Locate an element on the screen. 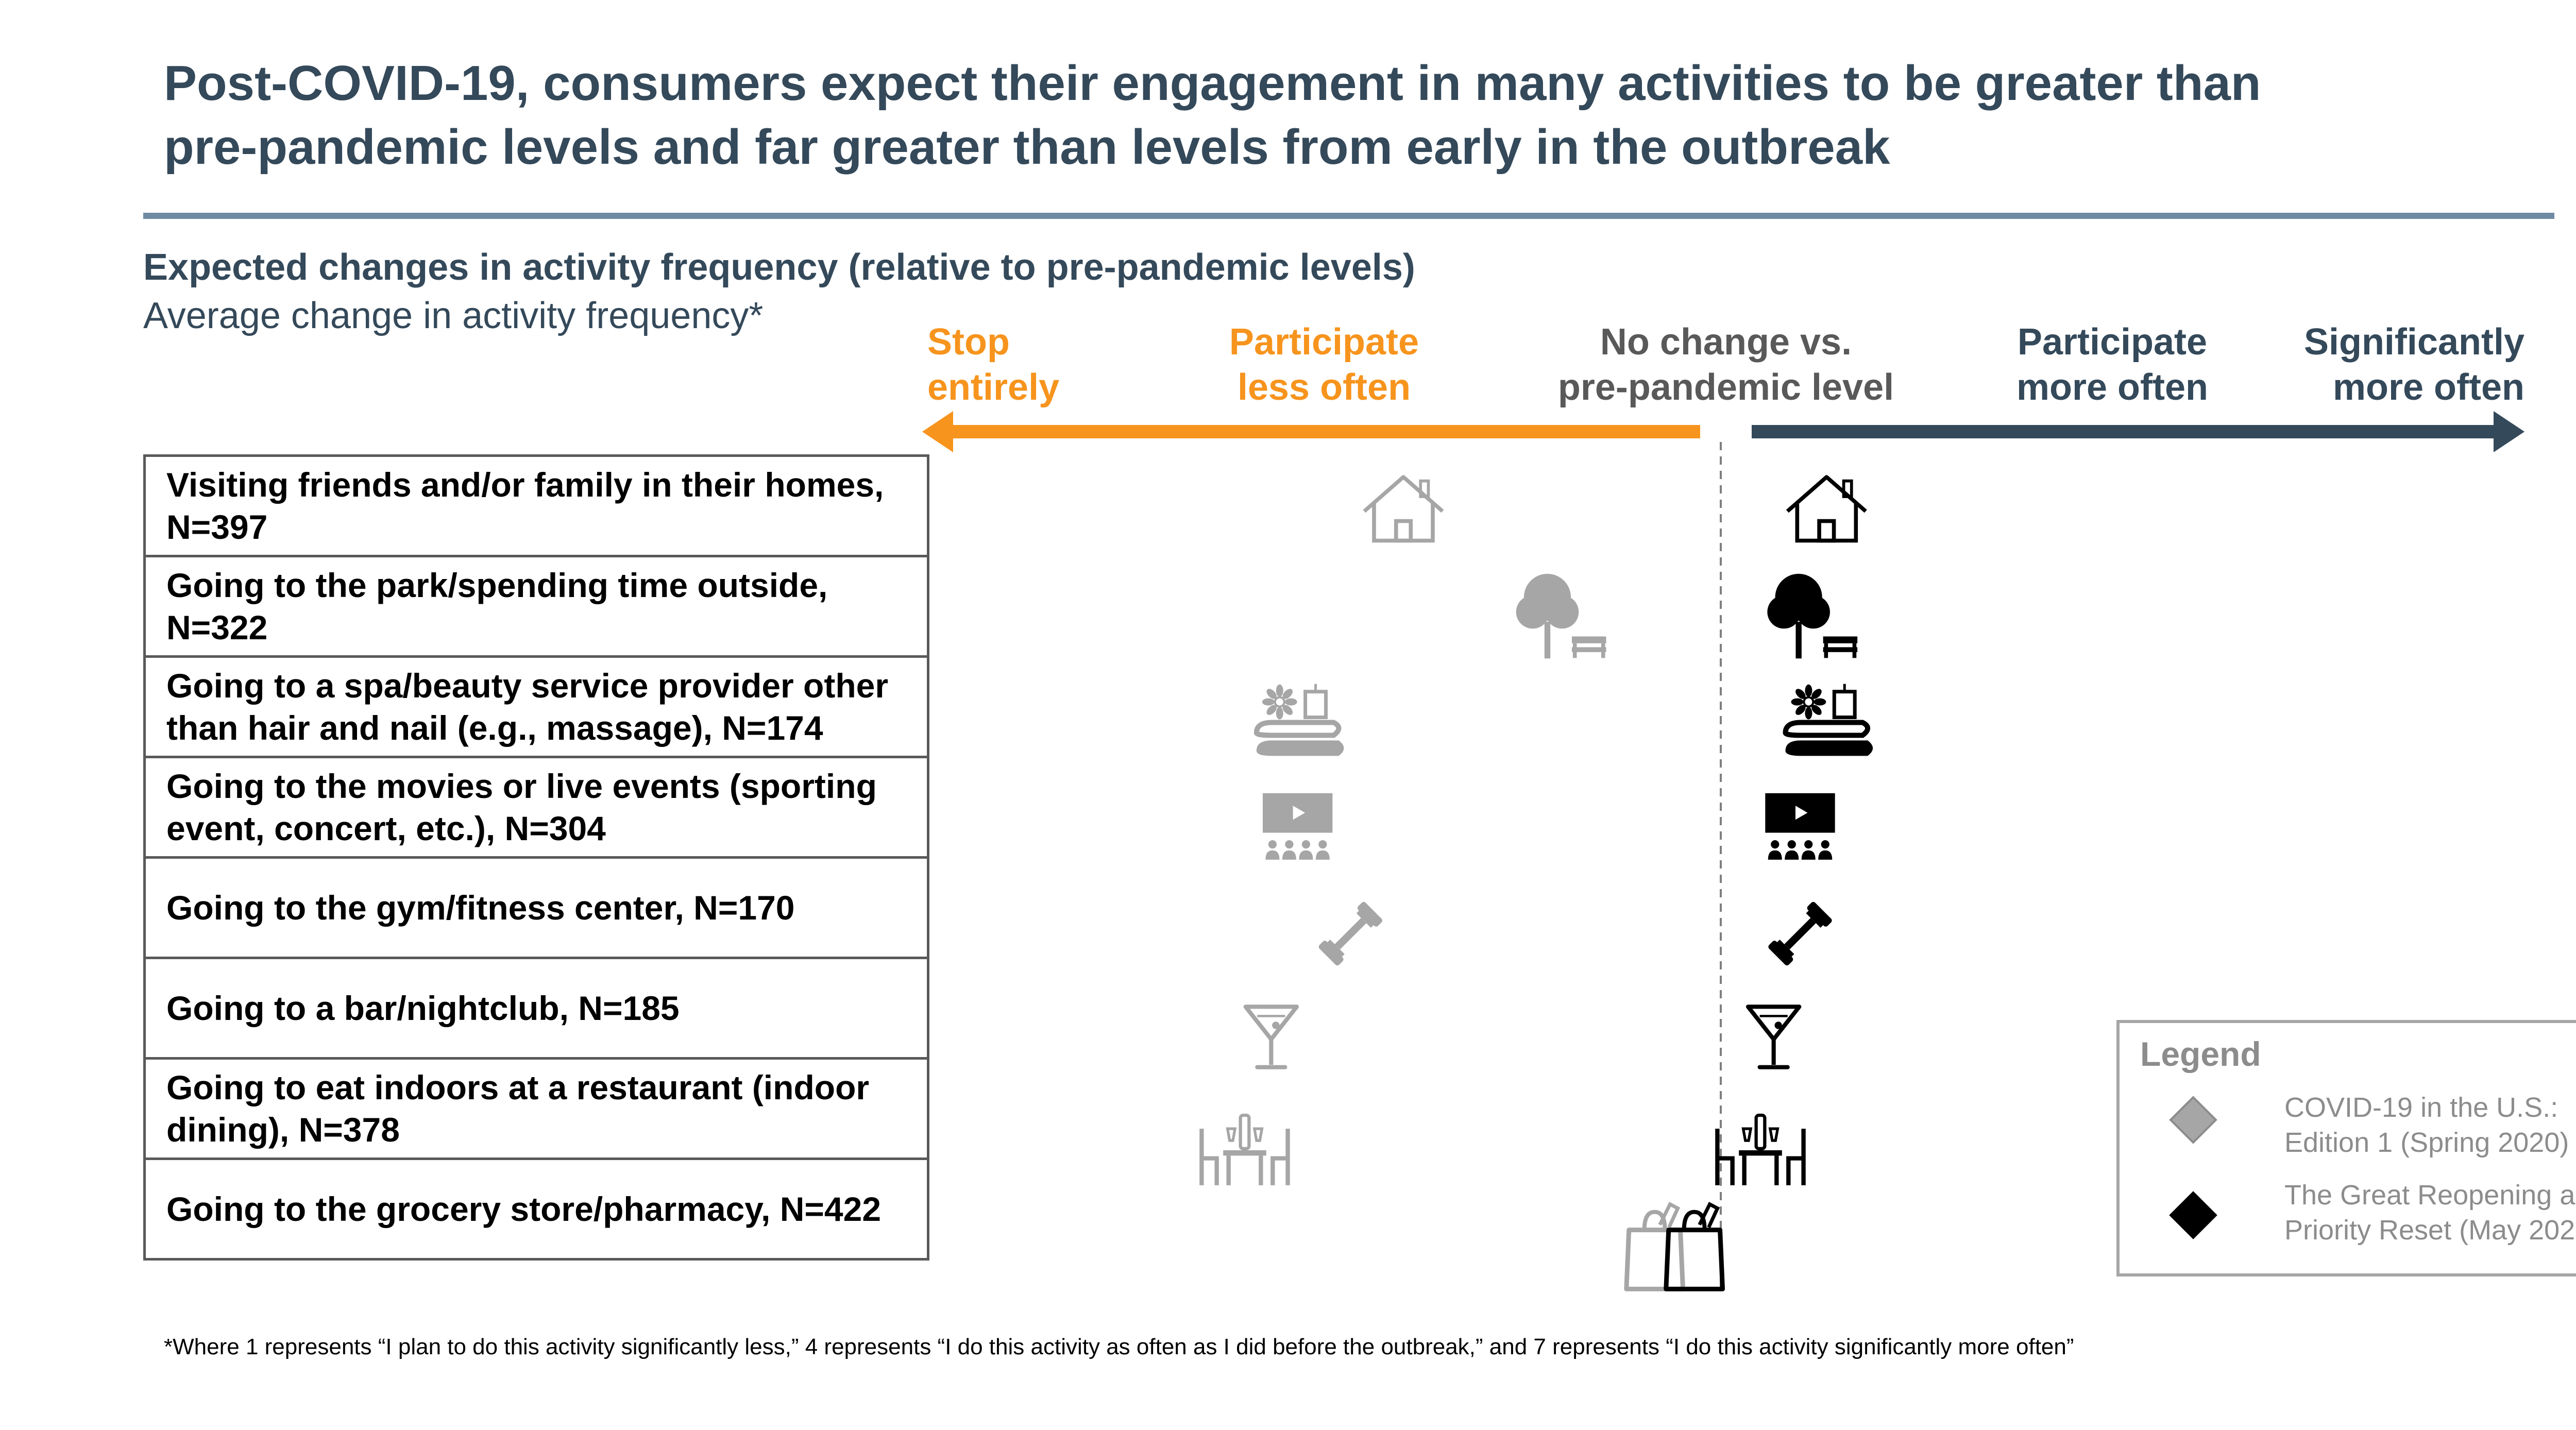  legend-grey-diamond-icon is located at coordinates (2193, 1120).